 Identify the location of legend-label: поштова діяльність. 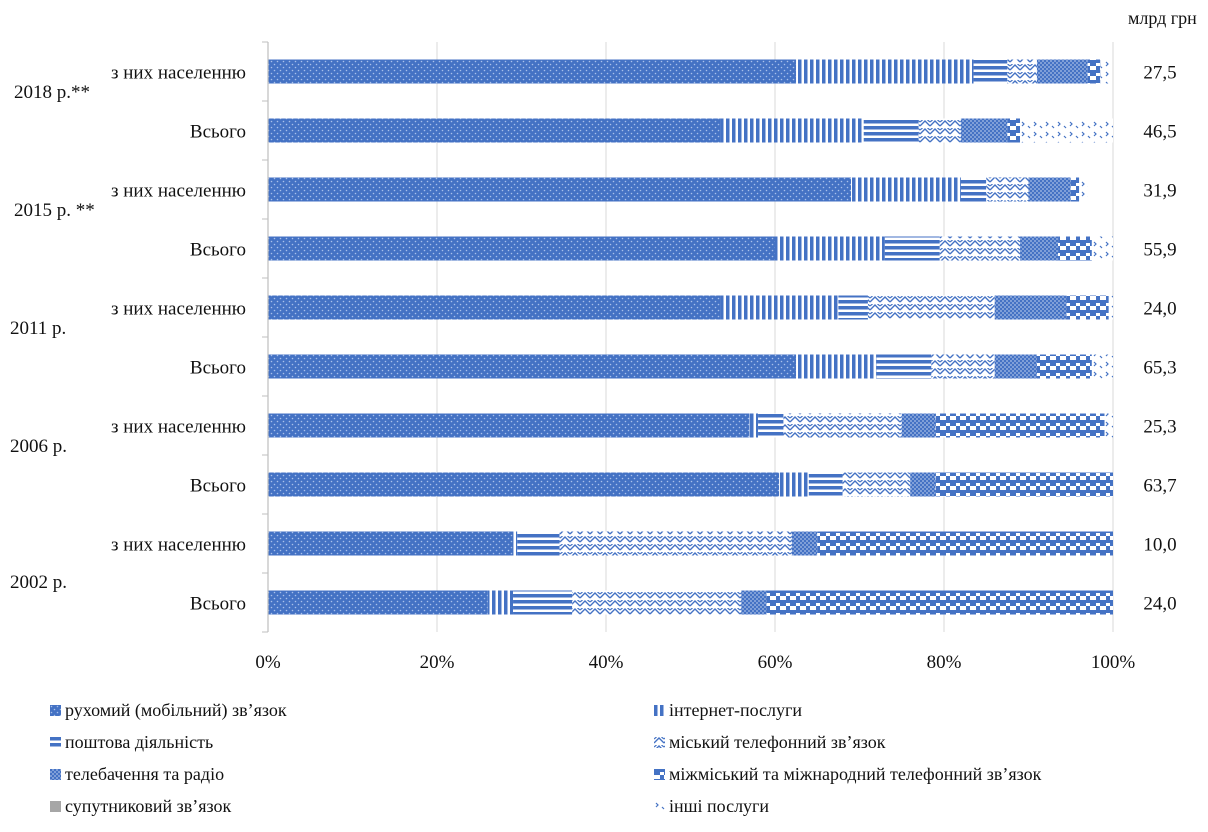
(139, 742).